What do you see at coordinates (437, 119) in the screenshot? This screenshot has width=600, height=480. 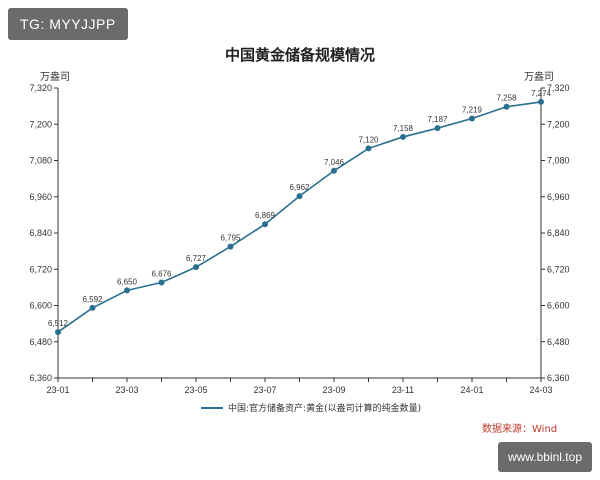 I see `data-label: 7,187` at bounding box center [437, 119].